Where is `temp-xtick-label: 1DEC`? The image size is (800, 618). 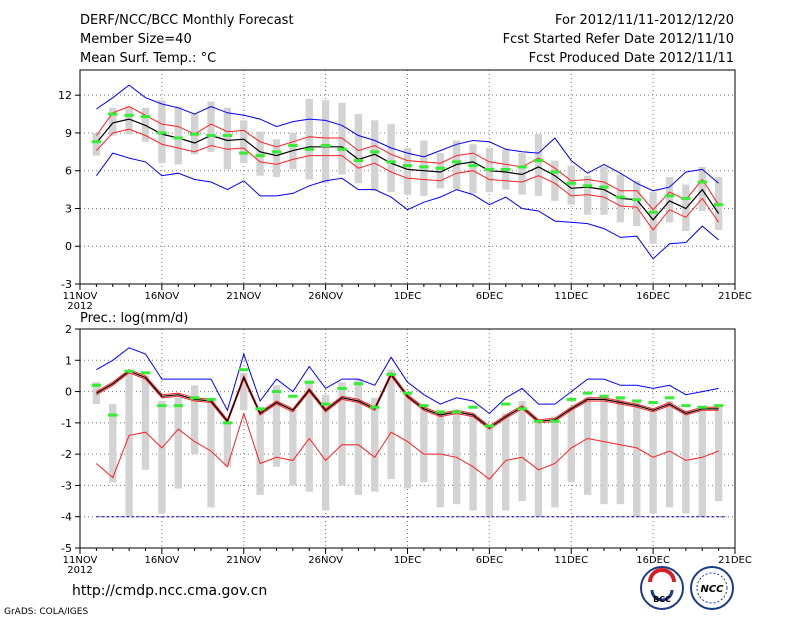 temp-xtick-label: 1DEC is located at coordinates (407, 296).